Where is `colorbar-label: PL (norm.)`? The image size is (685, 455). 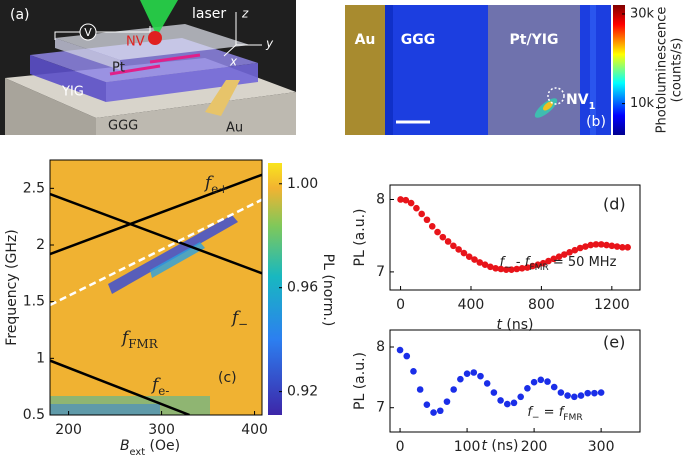 colorbar-label: PL (norm.) is located at coordinates (328, 290).